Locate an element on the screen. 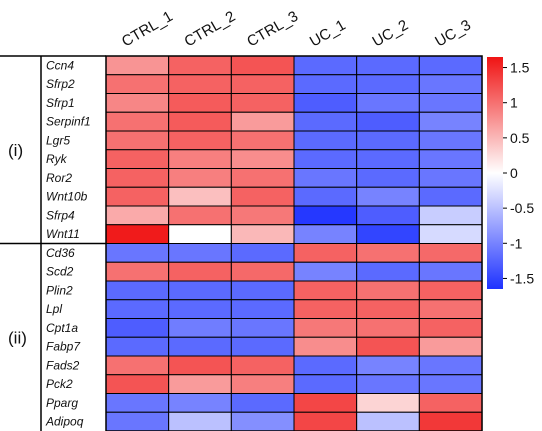  group-label: (ii) is located at coordinates (17, 337).